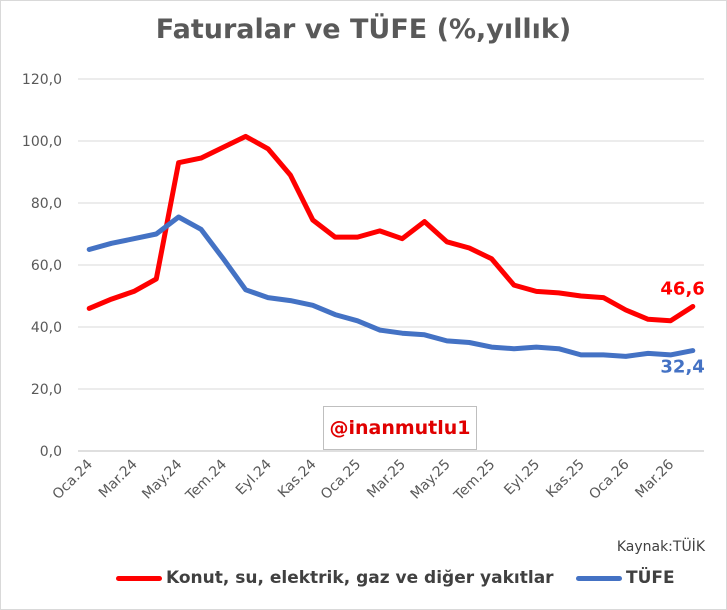 The image size is (727, 610). Describe the element at coordinates (73, 479) in the screenshot. I see `x-tick-label: Oca.24` at that location.